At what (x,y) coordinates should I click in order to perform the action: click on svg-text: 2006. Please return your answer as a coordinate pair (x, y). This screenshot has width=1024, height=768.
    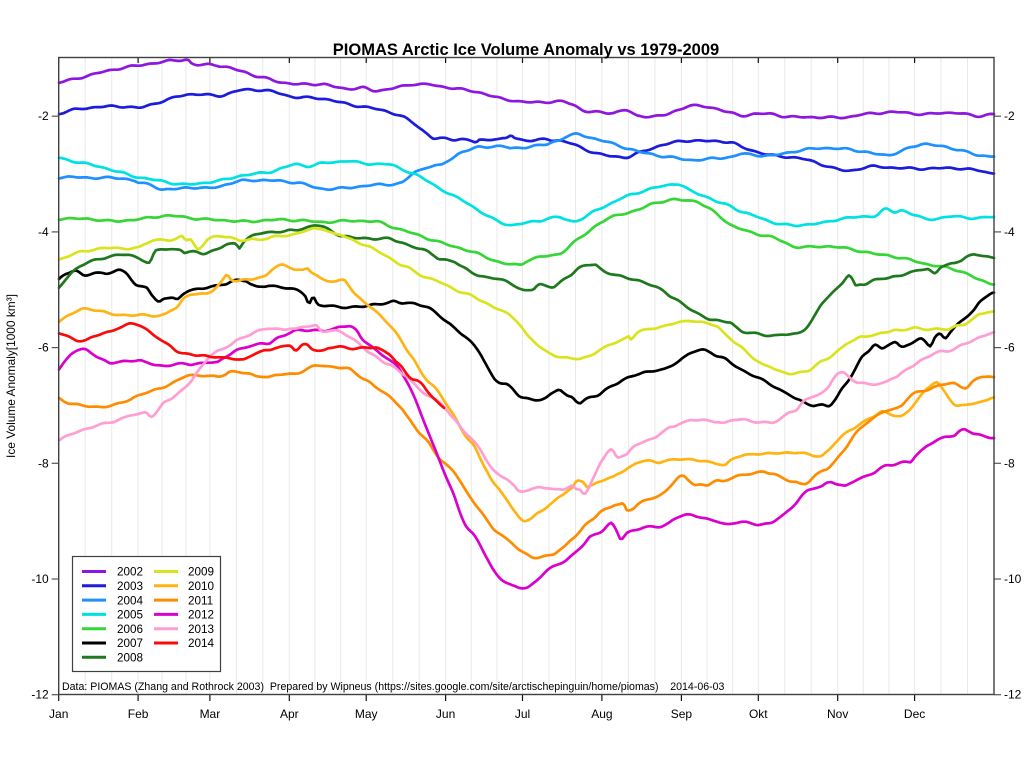
    Looking at the image, I should click on (130, 629).